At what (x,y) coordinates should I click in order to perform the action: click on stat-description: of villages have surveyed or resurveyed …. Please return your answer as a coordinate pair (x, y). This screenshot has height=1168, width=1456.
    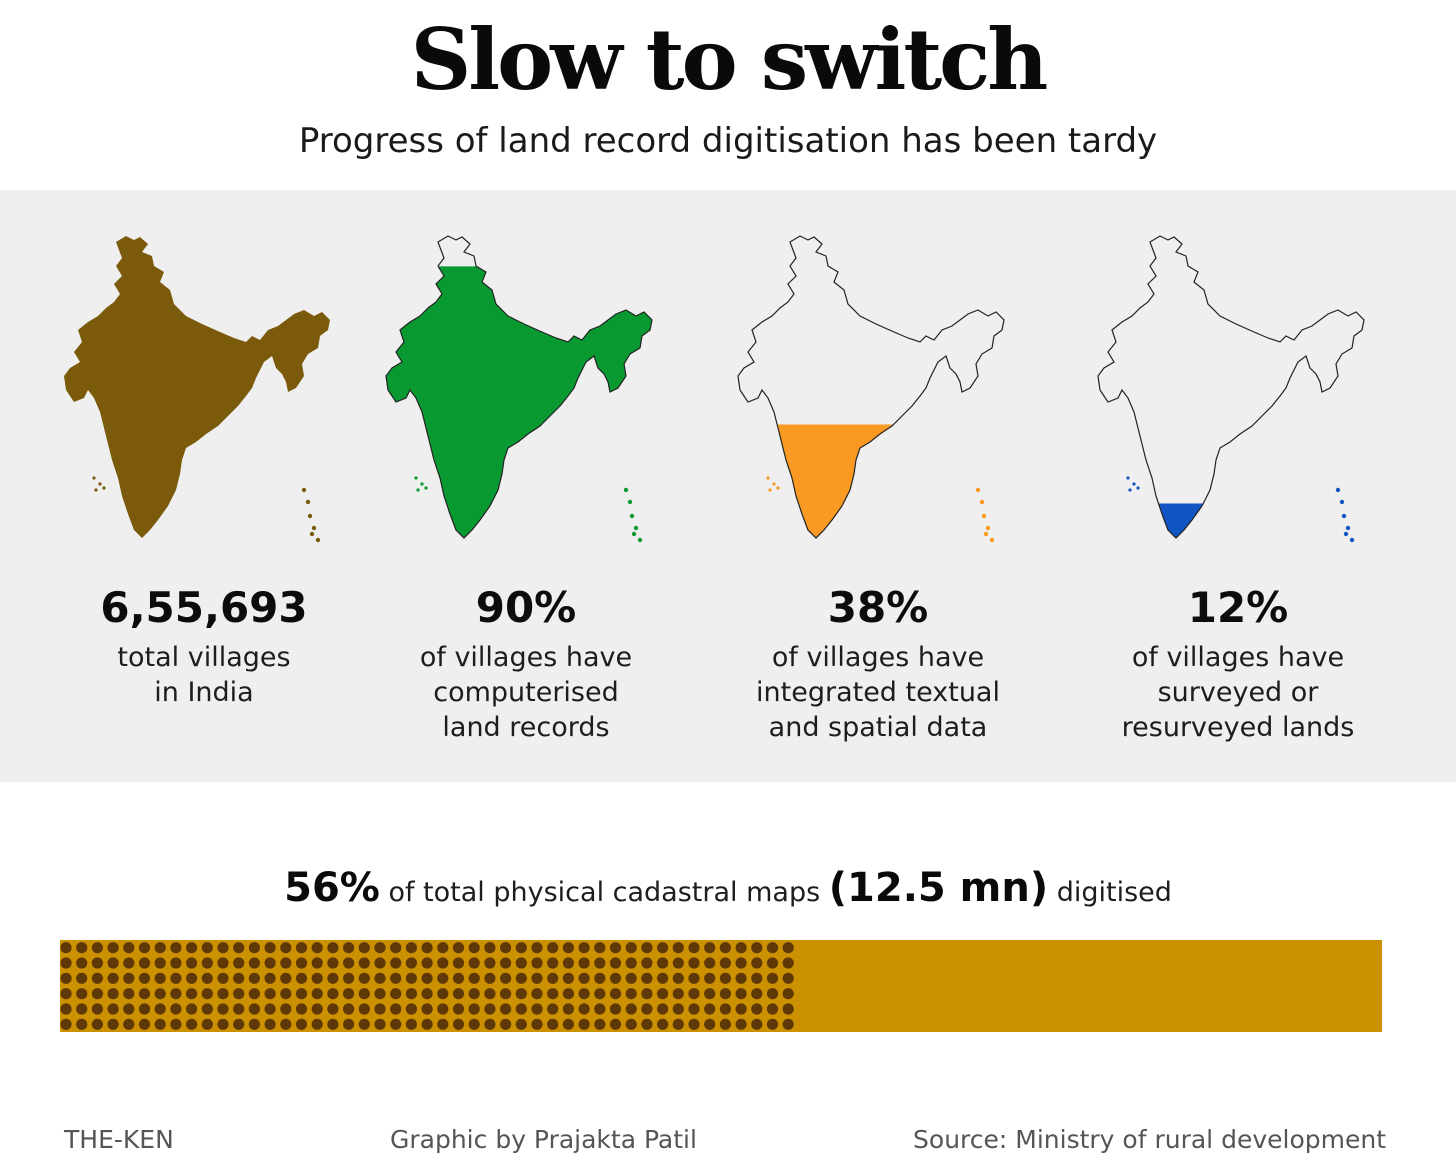
    Looking at the image, I should click on (1238, 692).